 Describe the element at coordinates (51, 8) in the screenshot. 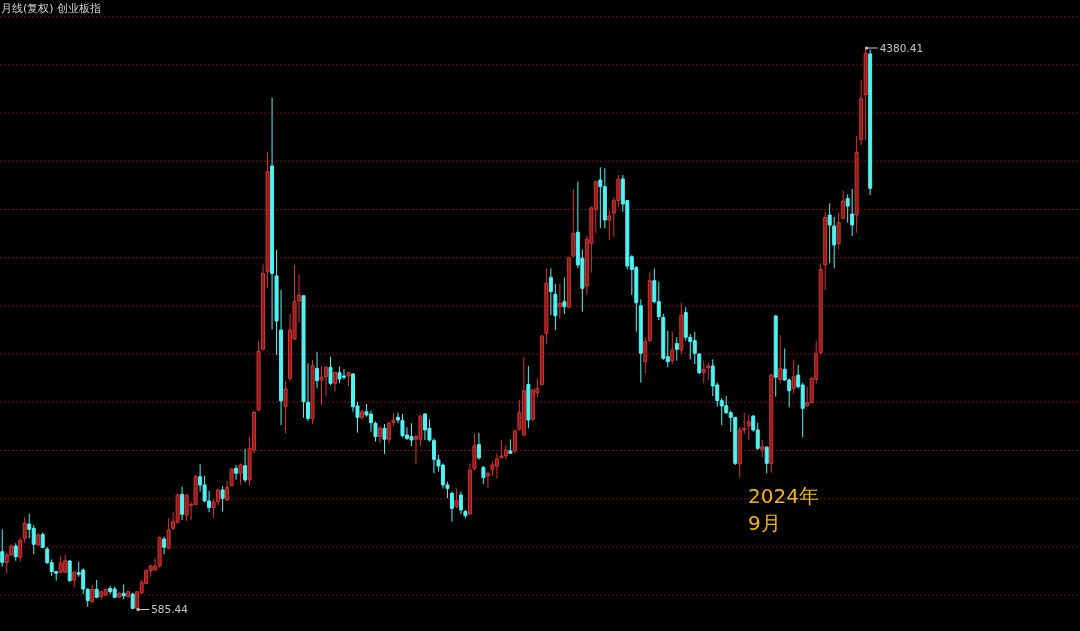

I see `title: 月线(复权) 创业板指` at that location.